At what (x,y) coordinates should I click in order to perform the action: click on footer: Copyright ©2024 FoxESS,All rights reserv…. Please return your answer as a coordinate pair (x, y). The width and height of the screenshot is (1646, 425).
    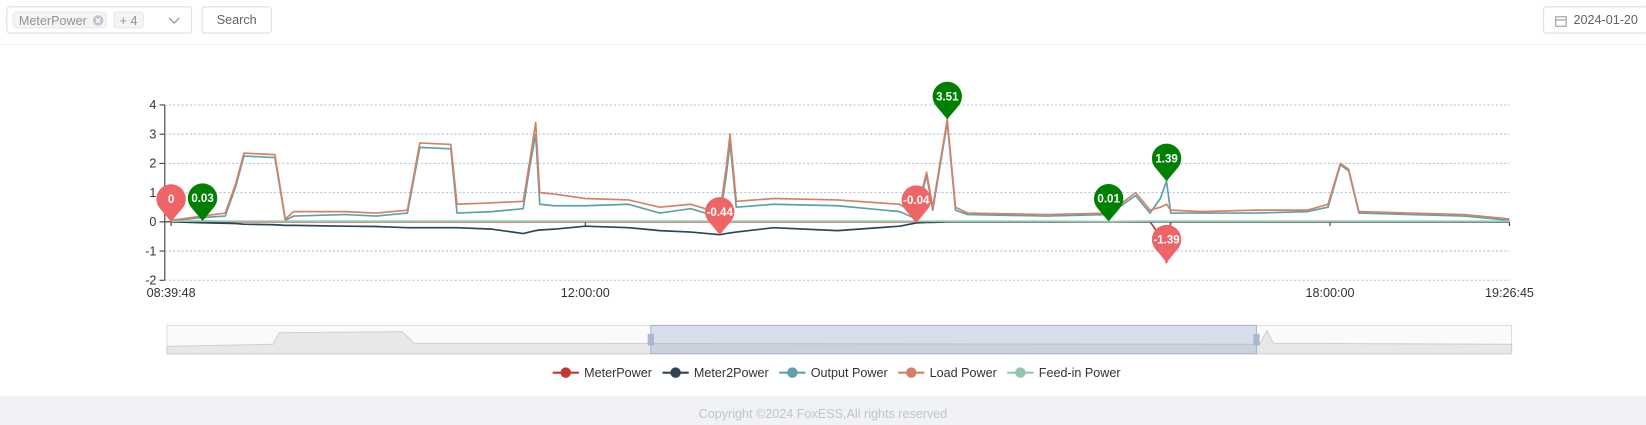
    Looking at the image, I should click on (823, 410).